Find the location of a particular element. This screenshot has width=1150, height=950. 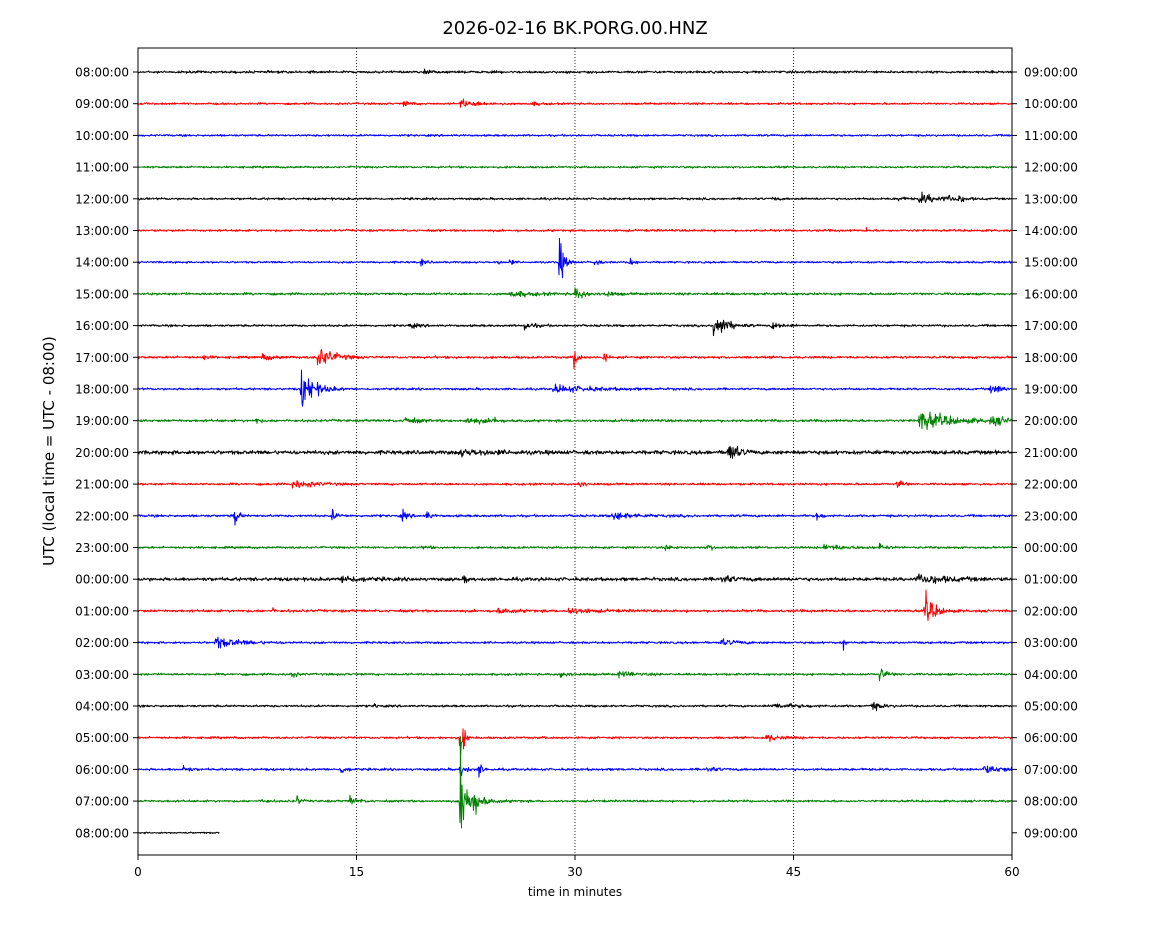

y-axis-label: UTC (local time = UTC - 08:00) is located at coordinates (49, 451).